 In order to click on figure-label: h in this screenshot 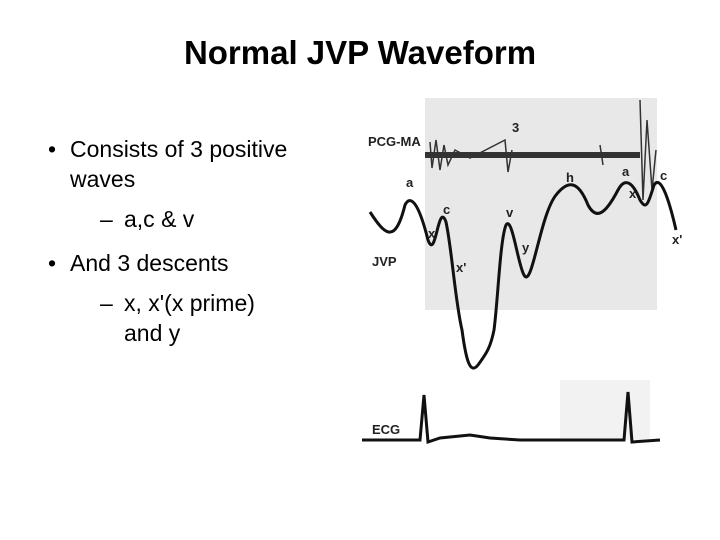, I will do `click(570, 177)`.